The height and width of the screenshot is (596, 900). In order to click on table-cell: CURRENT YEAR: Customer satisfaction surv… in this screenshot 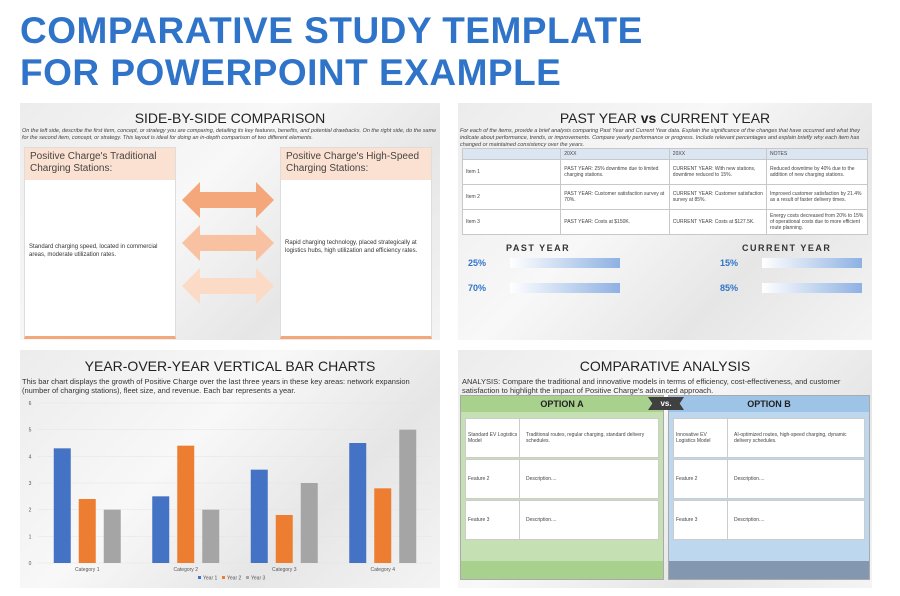, I will do `click(718, 197)`.